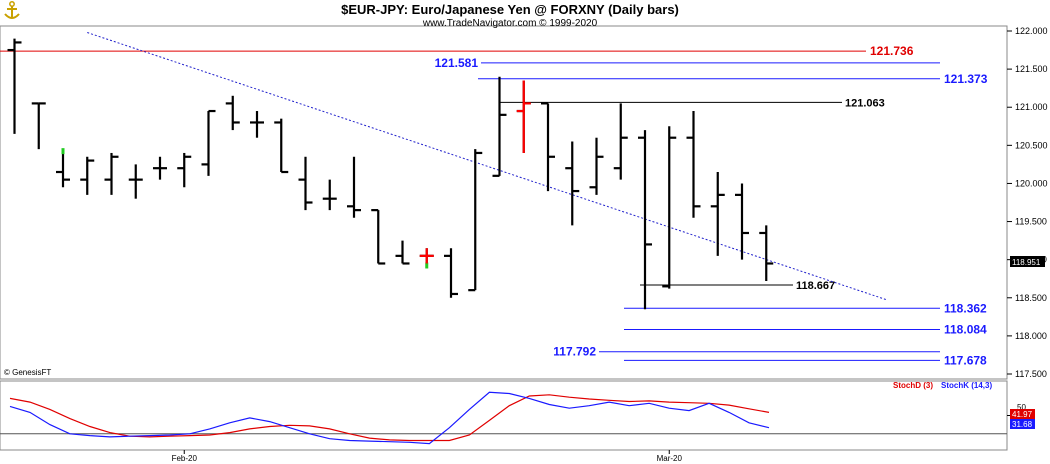 This screenshot has width=1050, height=464. I want to click on level-label: 118.362, so click(965, 308).